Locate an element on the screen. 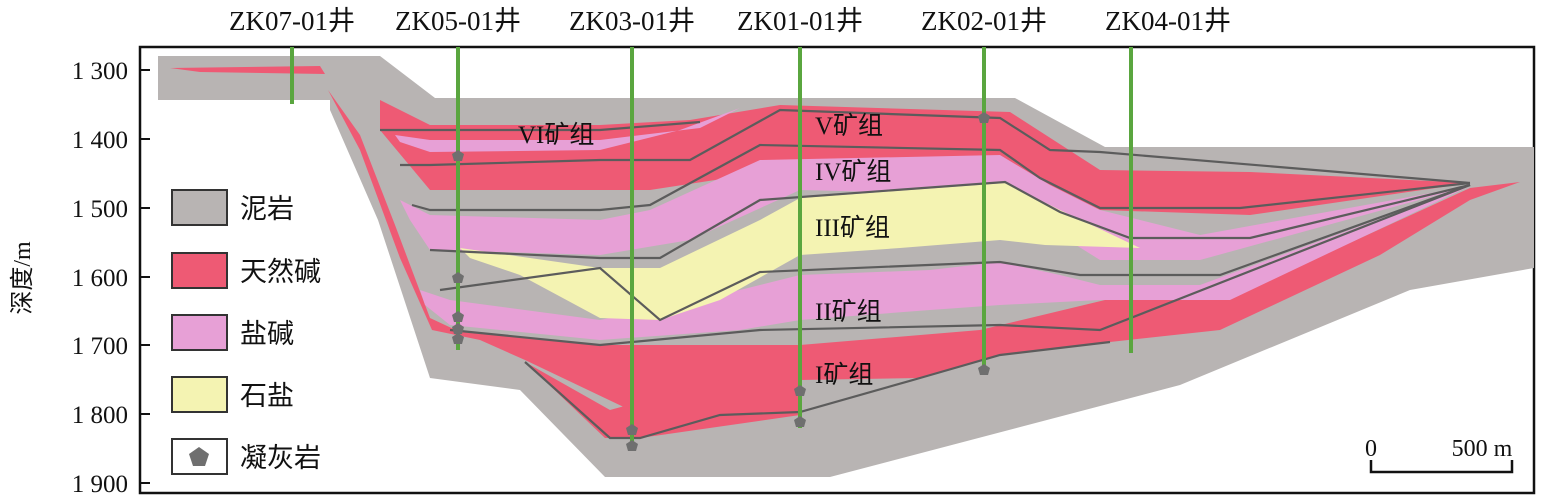 The height and width of the screenshot is (501, 1544). well-label-zk07: ZK07-01井 is located at coordinates (292, 21).